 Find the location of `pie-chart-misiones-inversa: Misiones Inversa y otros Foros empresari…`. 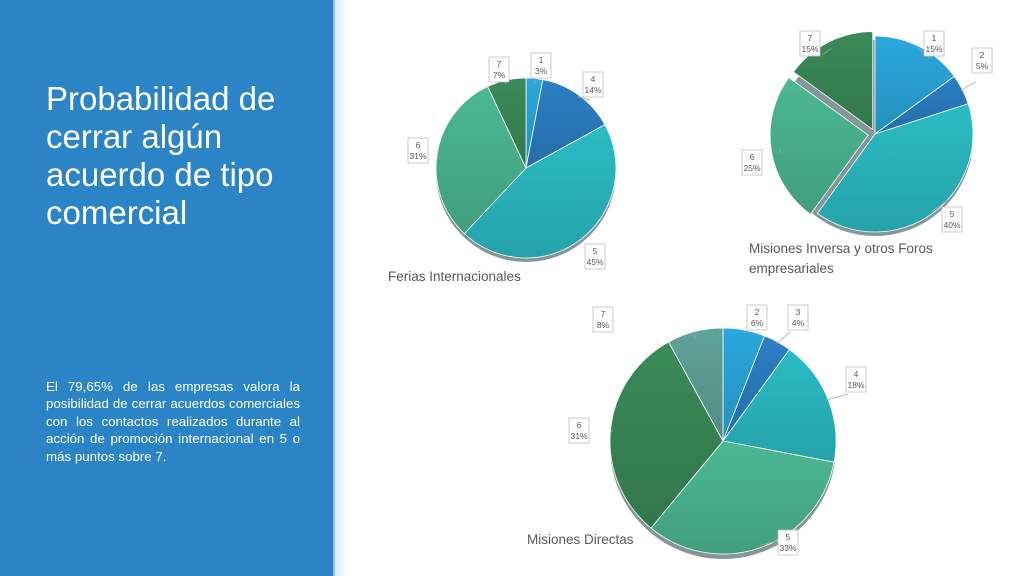

pie-chart-misiones-inversa: Misiones Inversa y otros Foros empresari… is located at coordinates (867, 153).